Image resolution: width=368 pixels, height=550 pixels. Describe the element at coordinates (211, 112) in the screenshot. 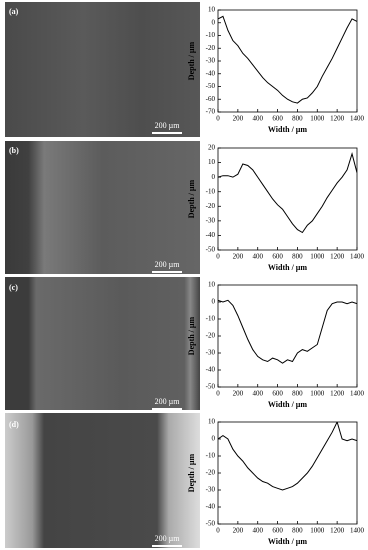

I see `y-tick-label: -70` at that location.